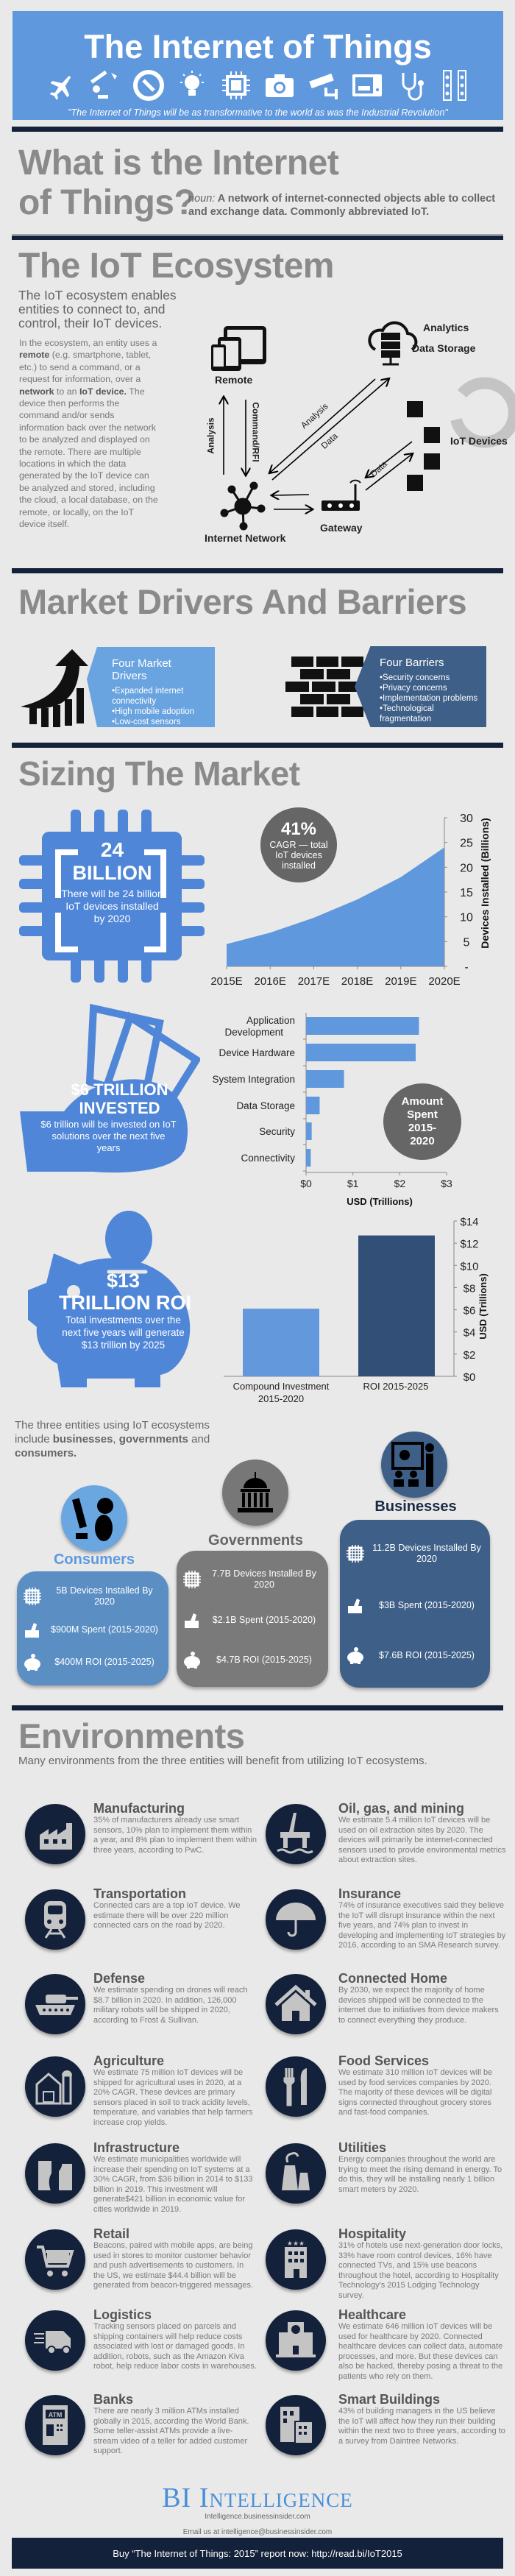  I want to click on barriers-title: Four Barriers, so click(412, 663).